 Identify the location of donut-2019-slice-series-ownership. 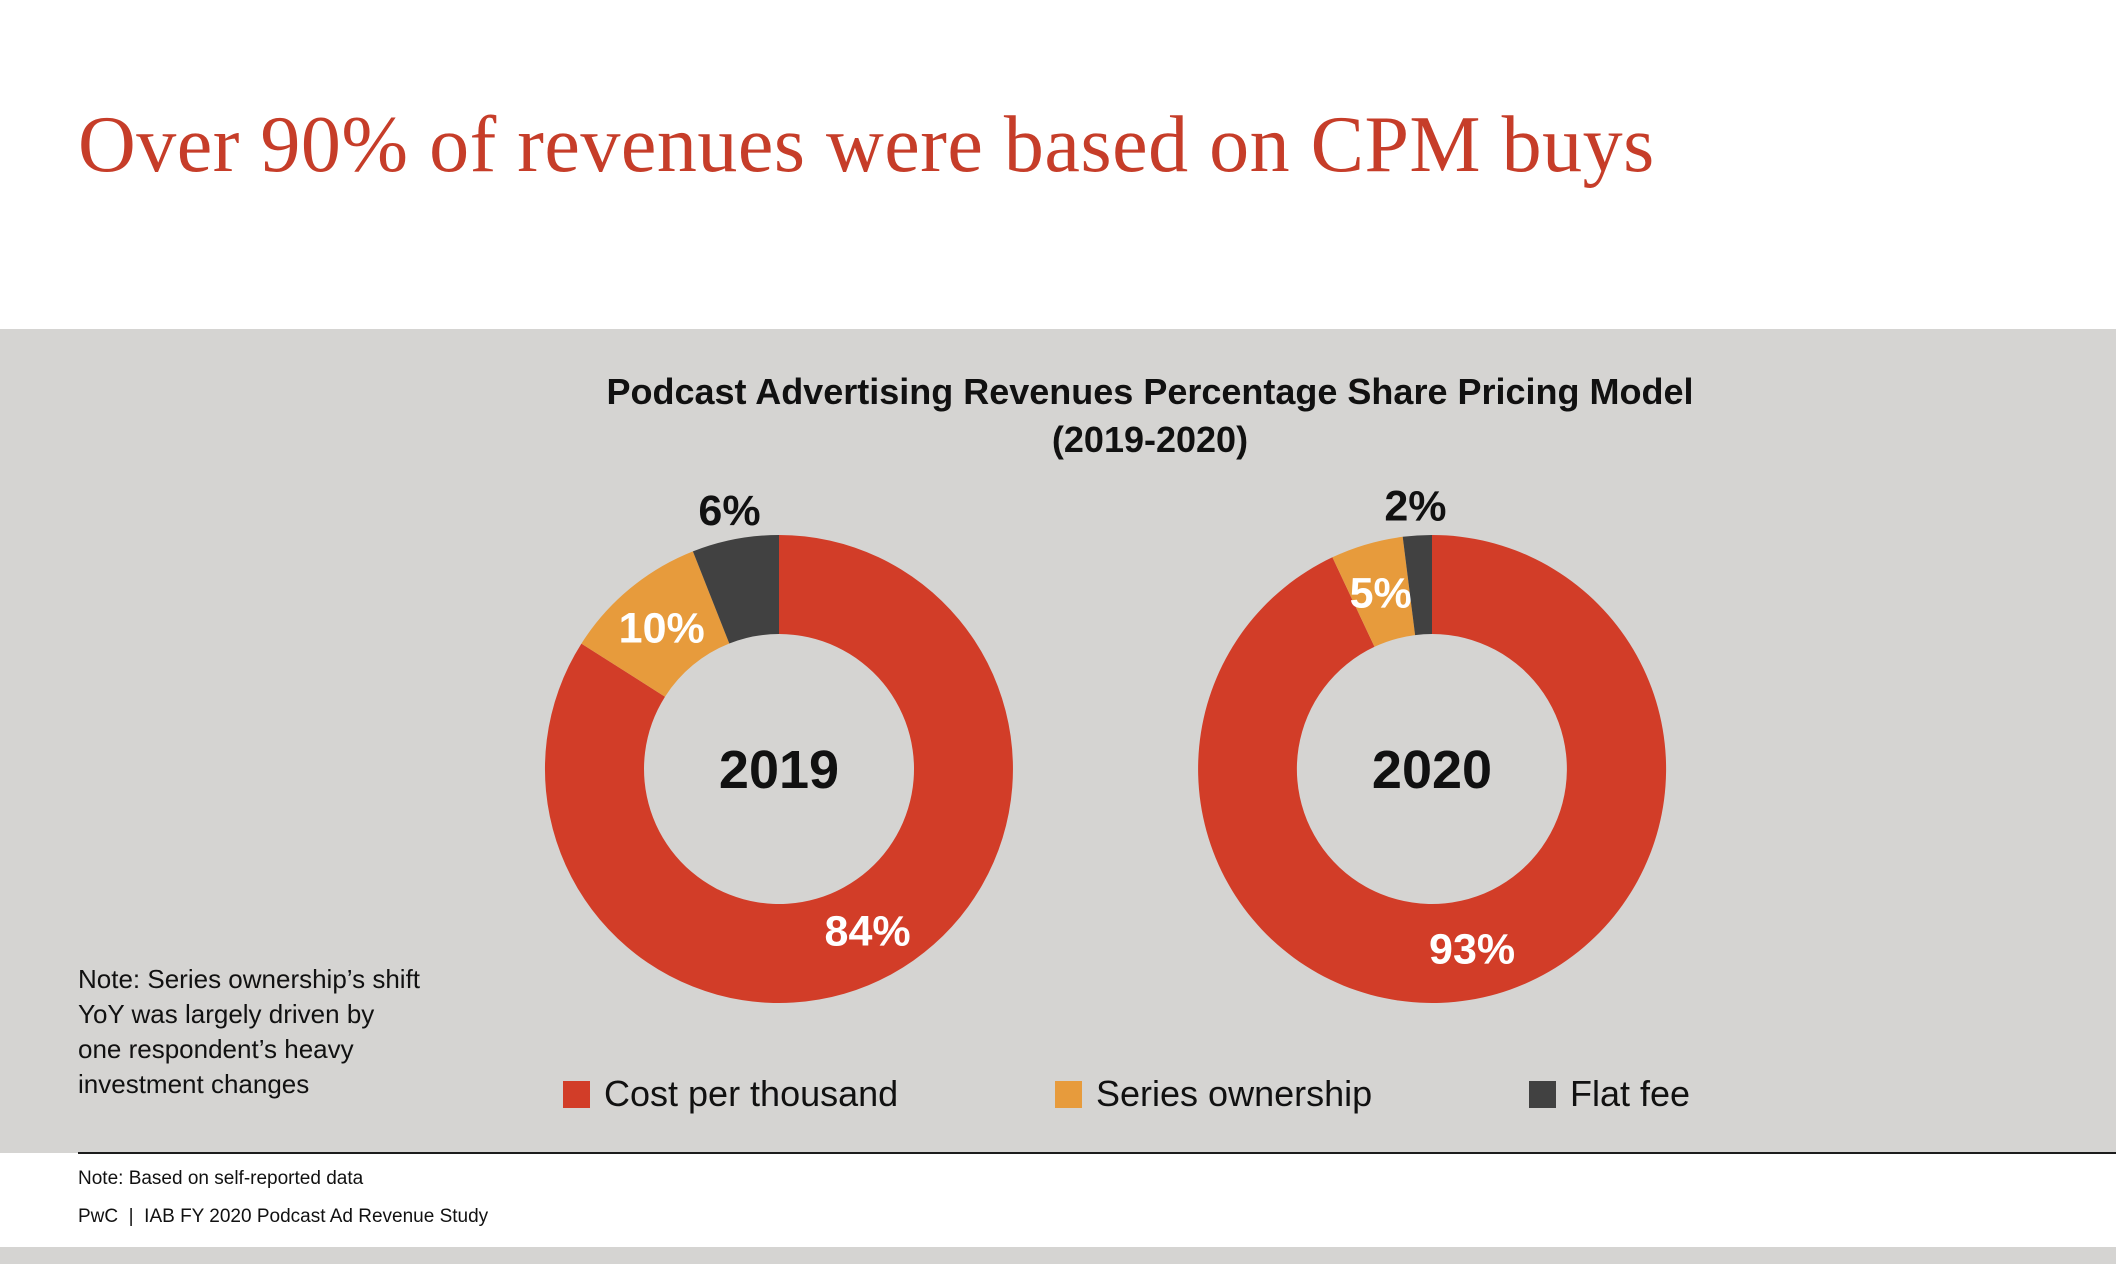
(655, 624).